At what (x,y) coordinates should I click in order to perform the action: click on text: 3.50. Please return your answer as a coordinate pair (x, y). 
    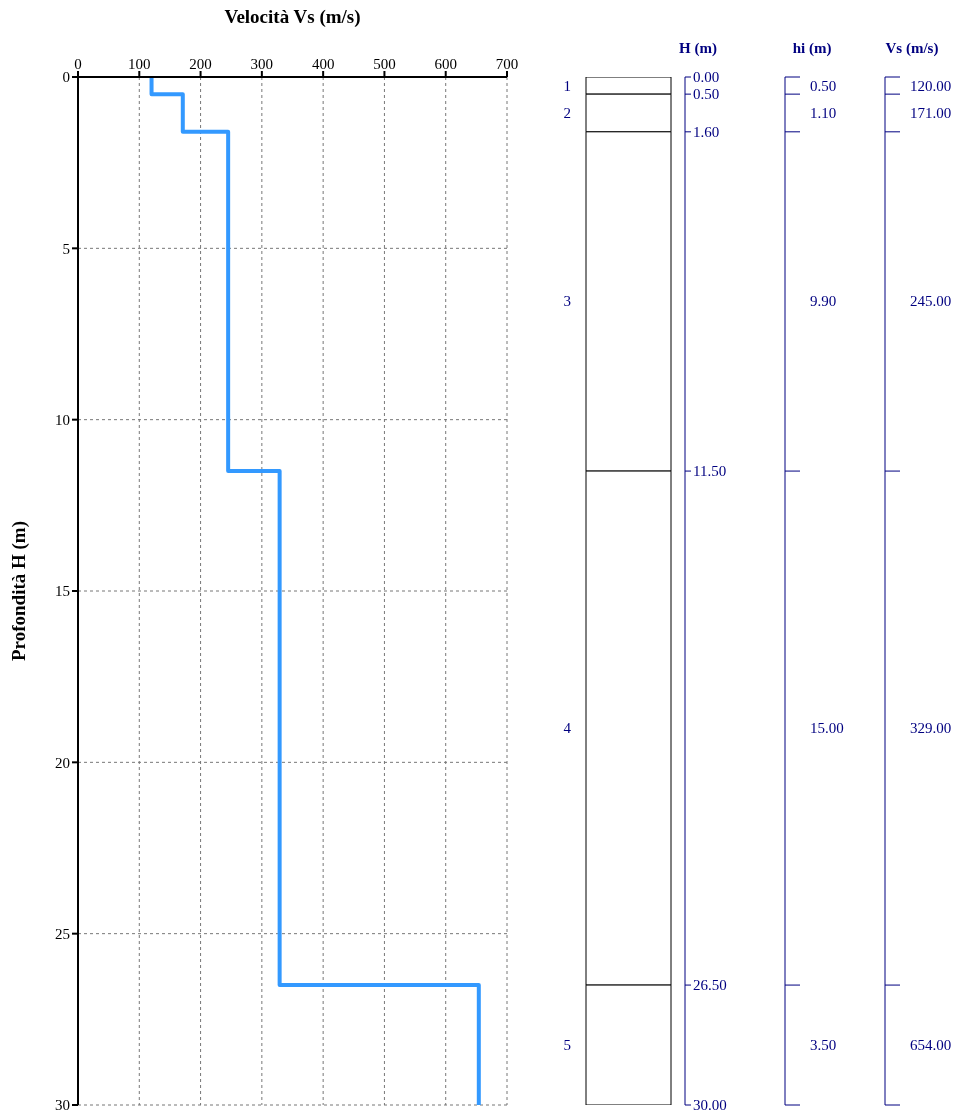
    Looking at the image, I should click on (823, 1045).